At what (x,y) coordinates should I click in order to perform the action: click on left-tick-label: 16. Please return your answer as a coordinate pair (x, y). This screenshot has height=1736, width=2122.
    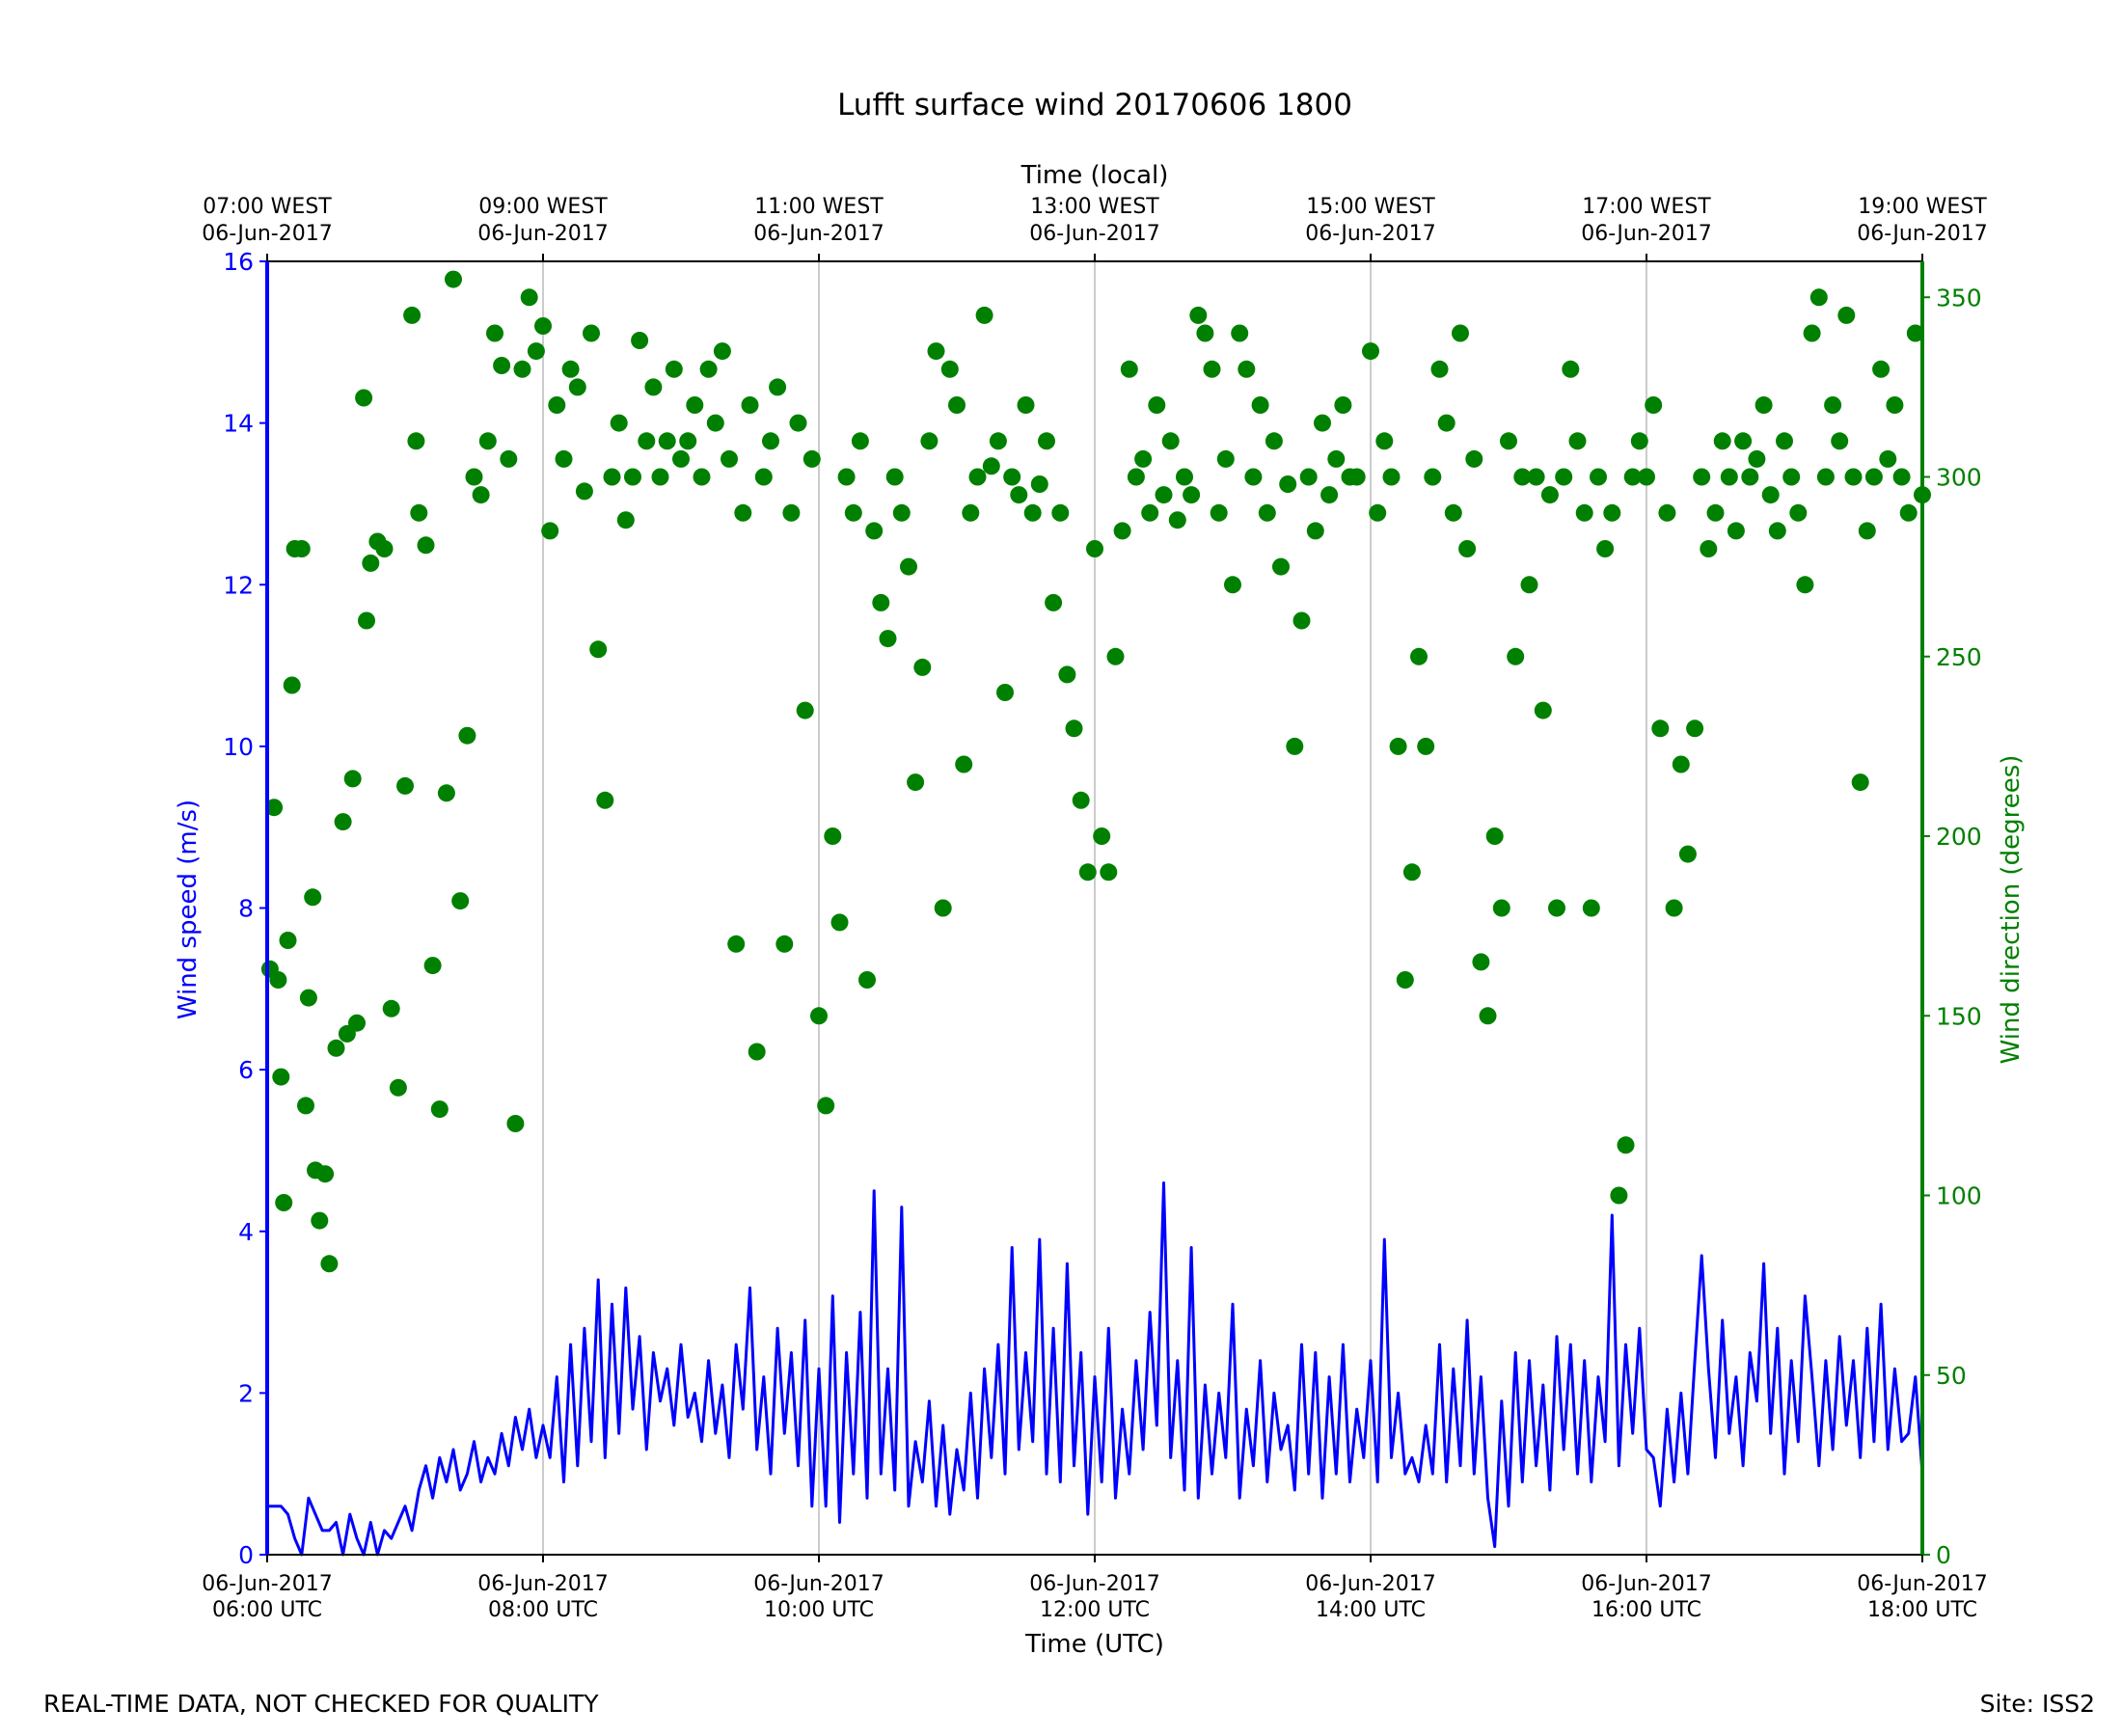
    Looking at the image, I should click on (239, 262).